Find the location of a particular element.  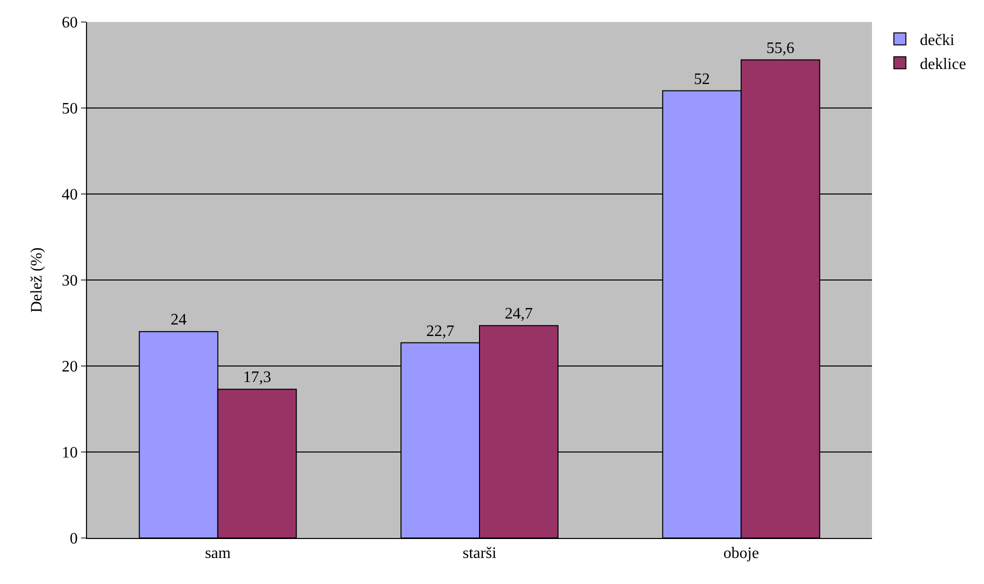

data-label: 24,7 is located at coordinates (518, 314).